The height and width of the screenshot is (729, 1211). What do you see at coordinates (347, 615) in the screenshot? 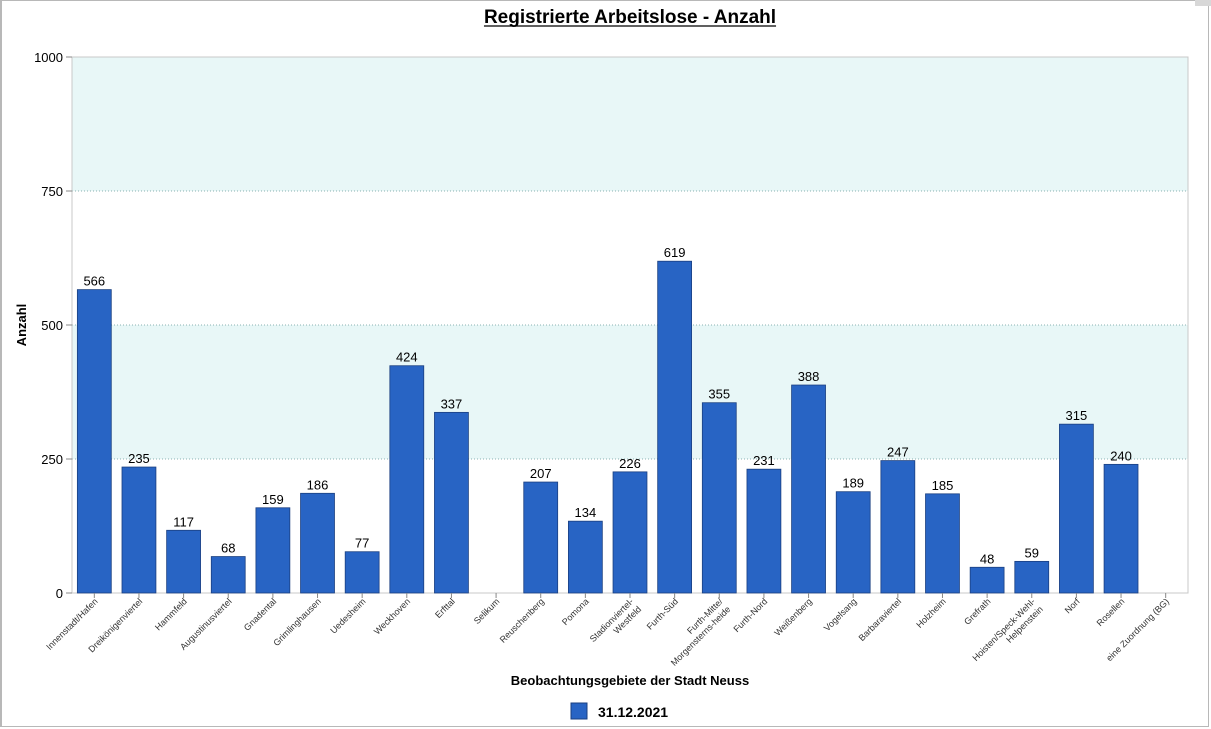
I see `x-tick-label: Uedesheim` at bounding box center [347, 615].